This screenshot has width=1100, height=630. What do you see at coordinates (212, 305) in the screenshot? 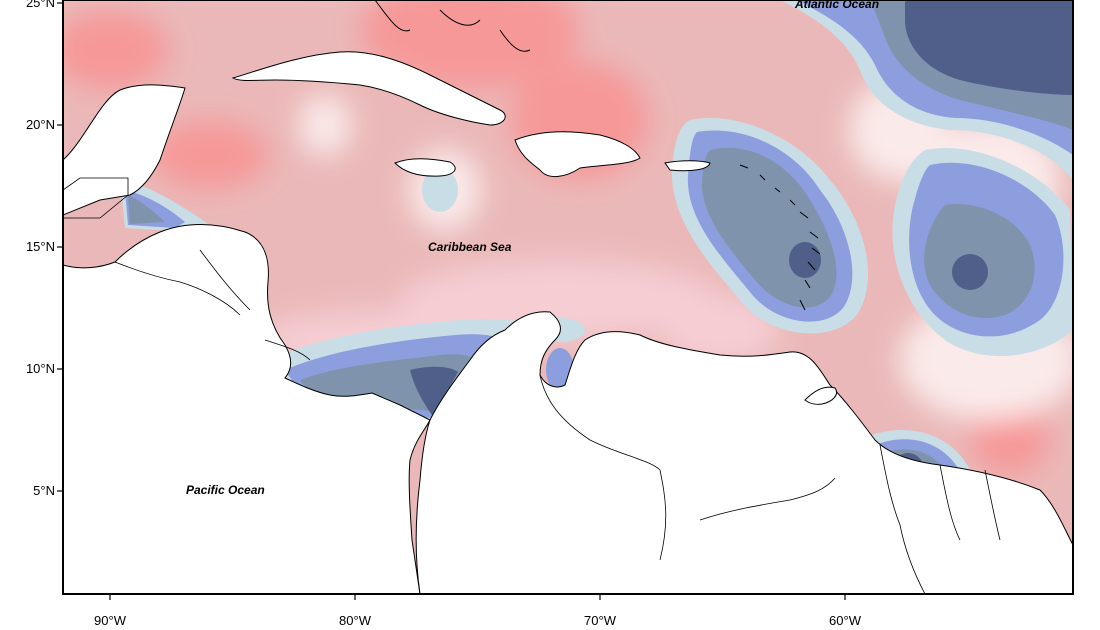
I see `border-central-america` at bounding box center [212, 305].